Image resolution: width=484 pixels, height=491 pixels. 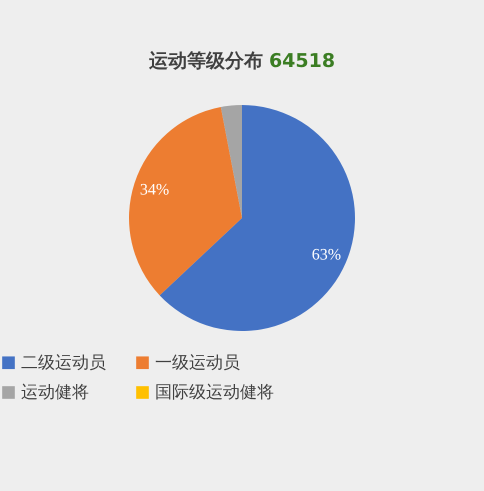 I want to click on data-label: 34%, so click(x=155, y=190).